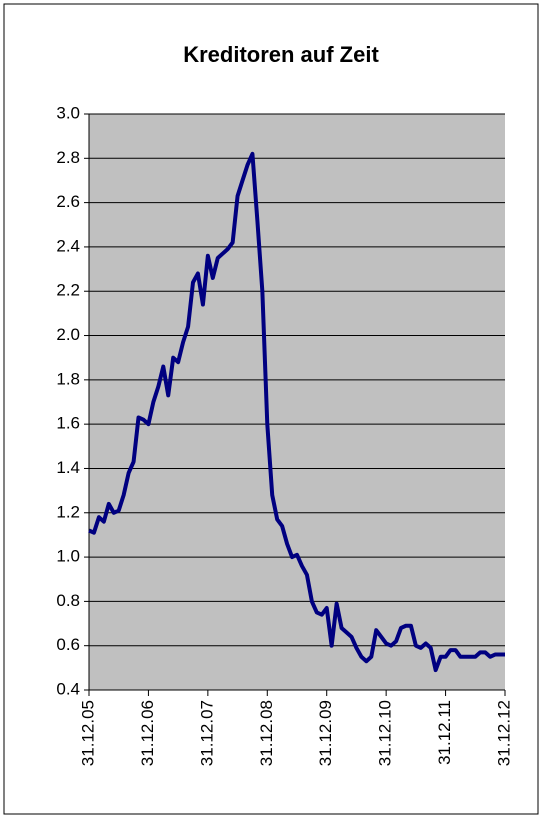 The width and height of the screenshot is (543, 823). I want to click on x-tick-label: 31.12.11, so click(444, 732).